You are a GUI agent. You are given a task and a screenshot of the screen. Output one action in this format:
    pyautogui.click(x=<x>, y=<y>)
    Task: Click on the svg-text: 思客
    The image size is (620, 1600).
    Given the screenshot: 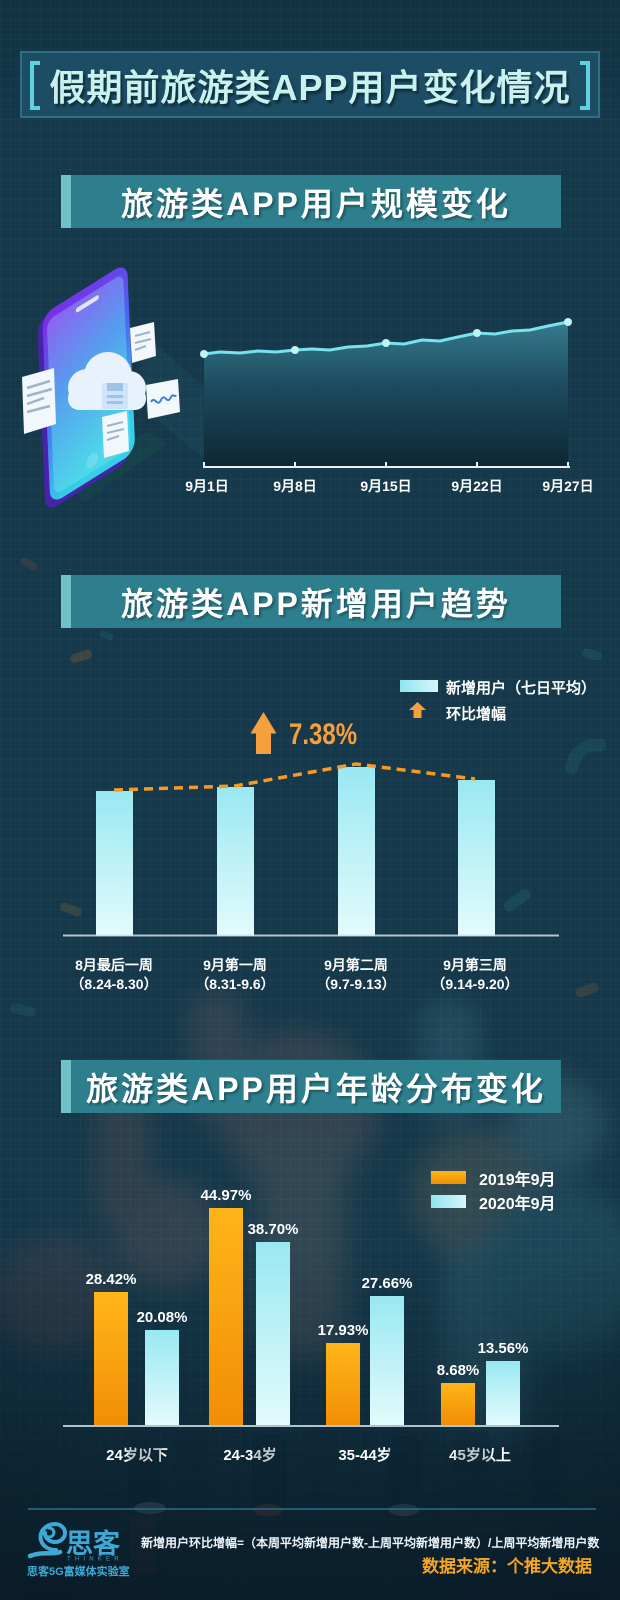 What is the action you would take?
    pyautogui.click(x=93, y=1543)
    